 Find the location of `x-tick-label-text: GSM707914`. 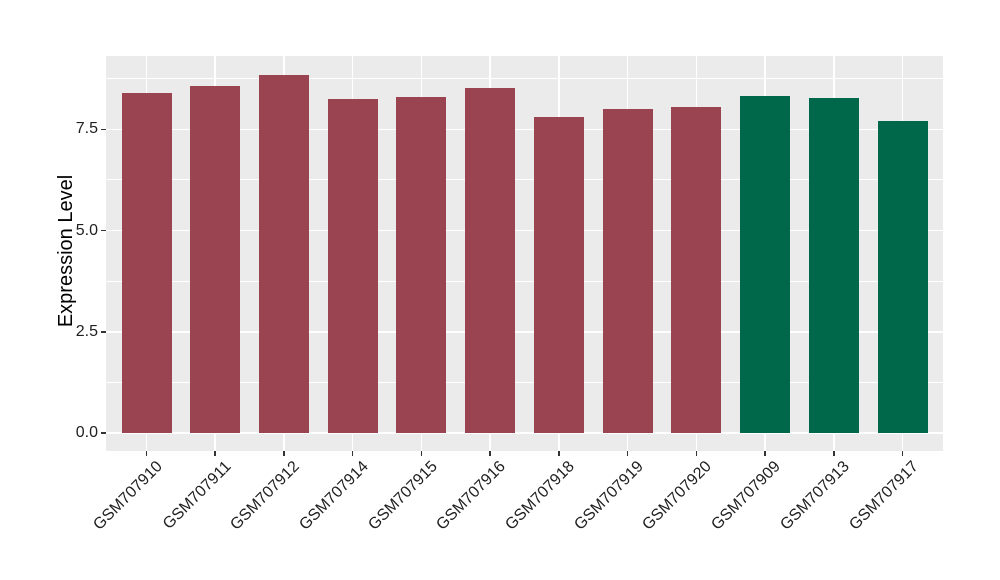

x-tick-label-text: GSM707914 is located at coordinates (334, 496).